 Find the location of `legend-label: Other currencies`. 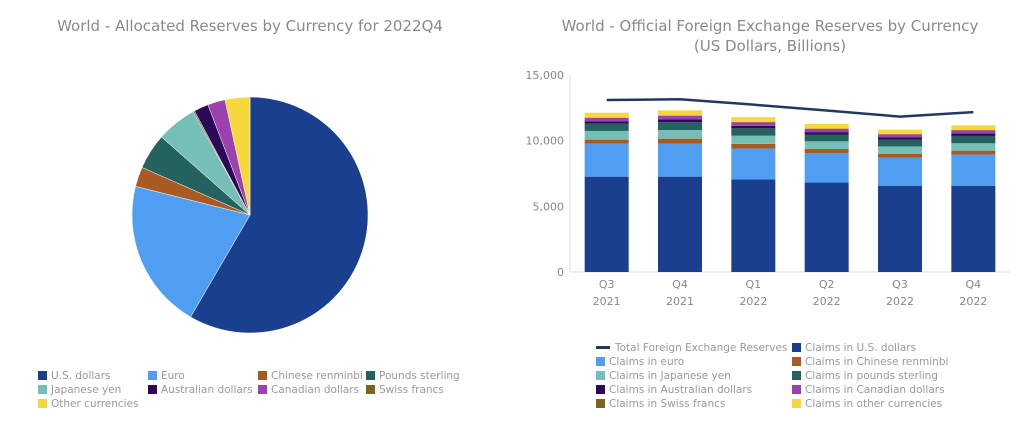

legend-label: Other currencies is located at coordinates (95, 403).